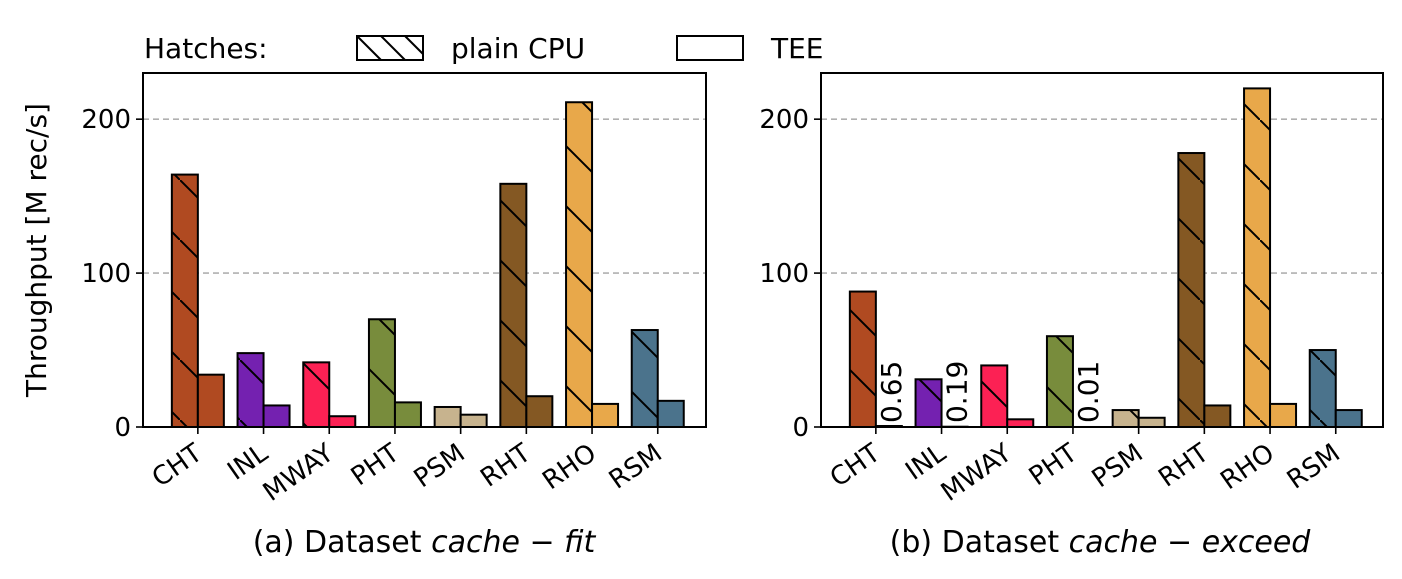 Image resolution: width=1402 pixels, height=579 pixels. Describe the element at coordinates (518, 48) in the screenshot. I see `legend-label-plain-cpu: plain CPU` at that location.